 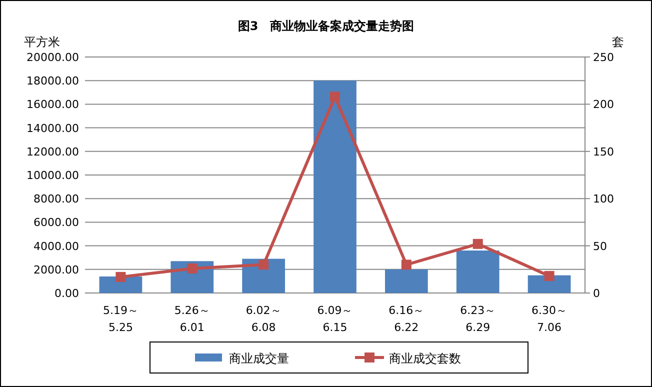 I want to click on x-tick-label: 6.30～7.06, so click(x=550, y=319).